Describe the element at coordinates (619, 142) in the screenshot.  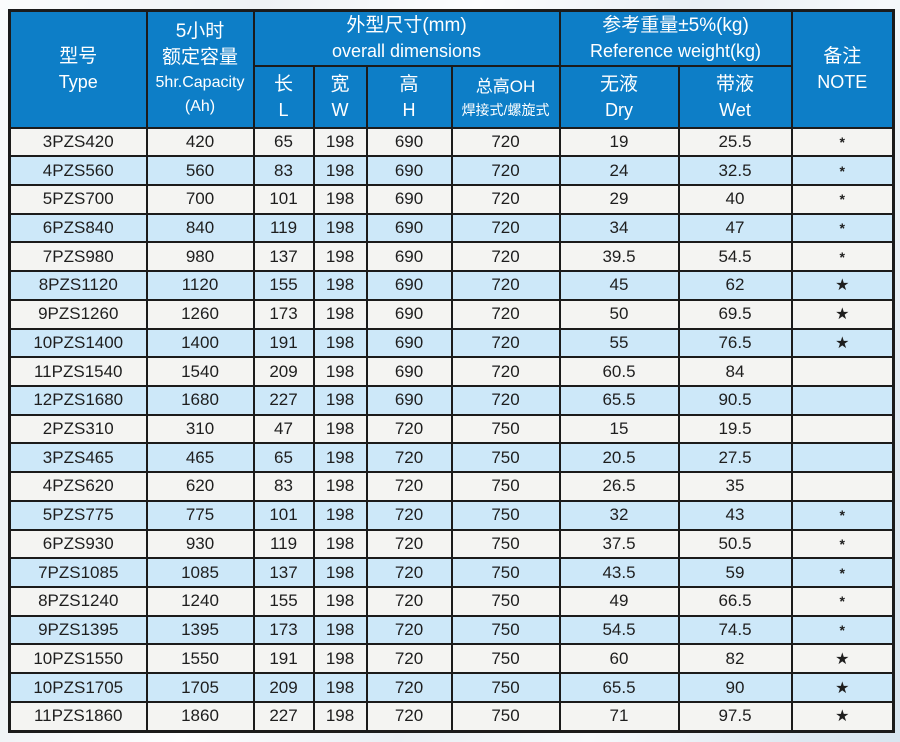
I see `cell-dry-weight: 19` at that location.